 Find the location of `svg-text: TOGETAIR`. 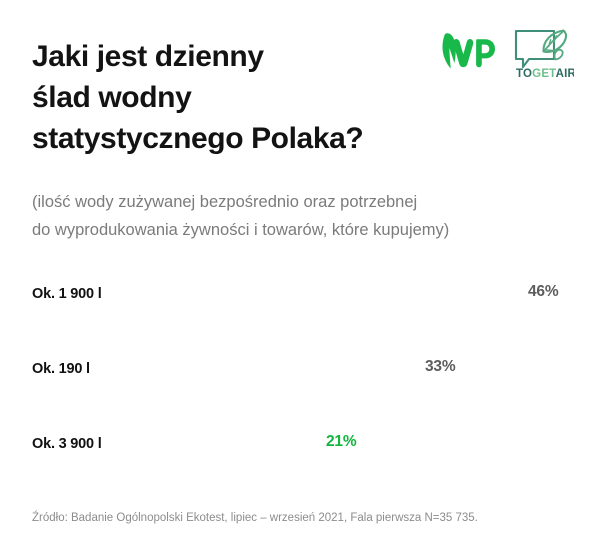

svg-text: TOGETAIR is located at coordinates (545, 74).